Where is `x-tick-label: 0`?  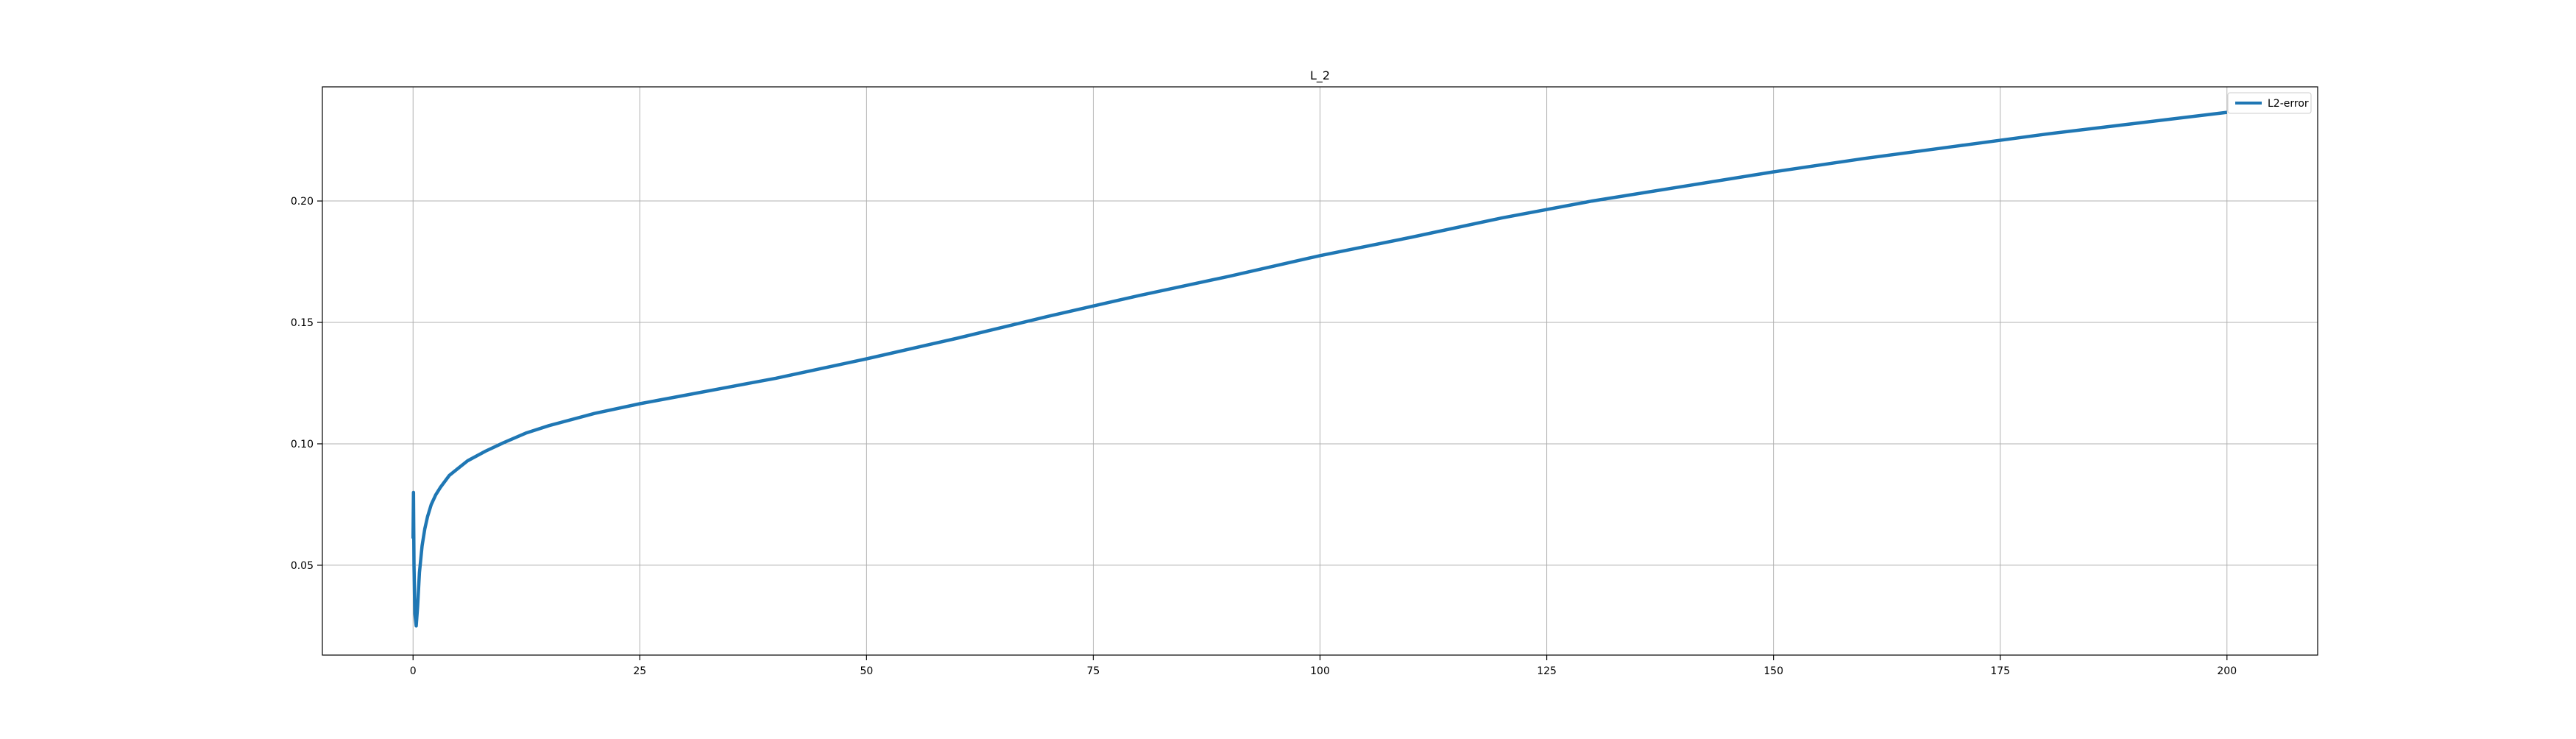
x-tick-label: 0 is located at coordinates (413, 671).